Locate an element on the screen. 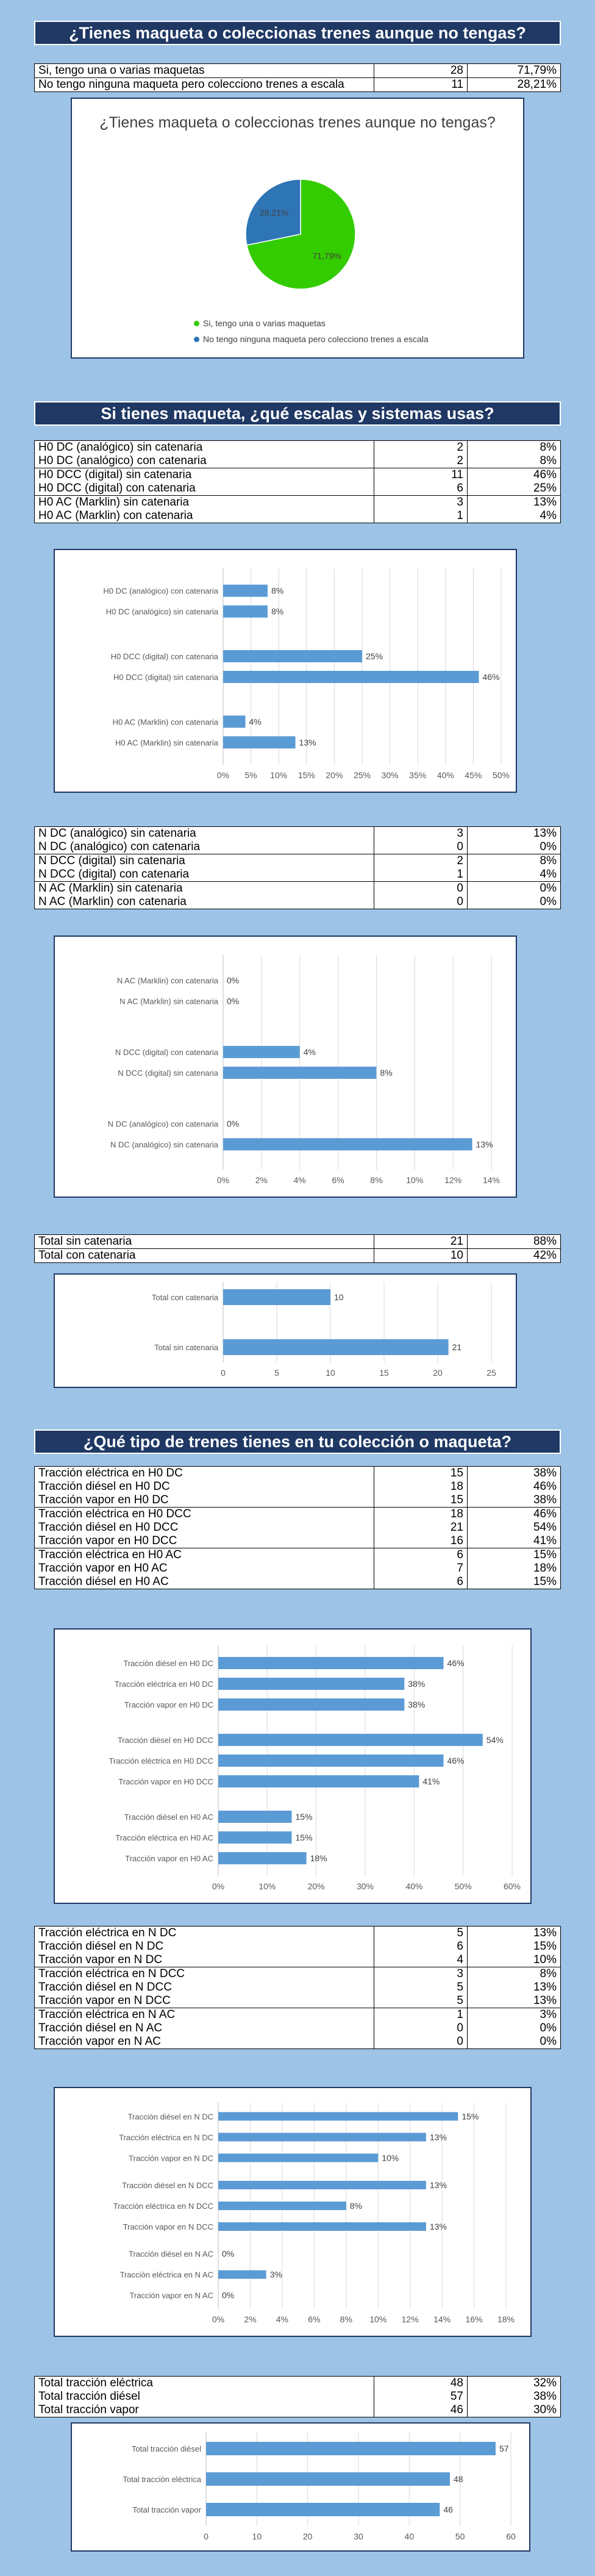  row-label: Tracción diésel en H0 DCC is located at coordinates (204, 1527).